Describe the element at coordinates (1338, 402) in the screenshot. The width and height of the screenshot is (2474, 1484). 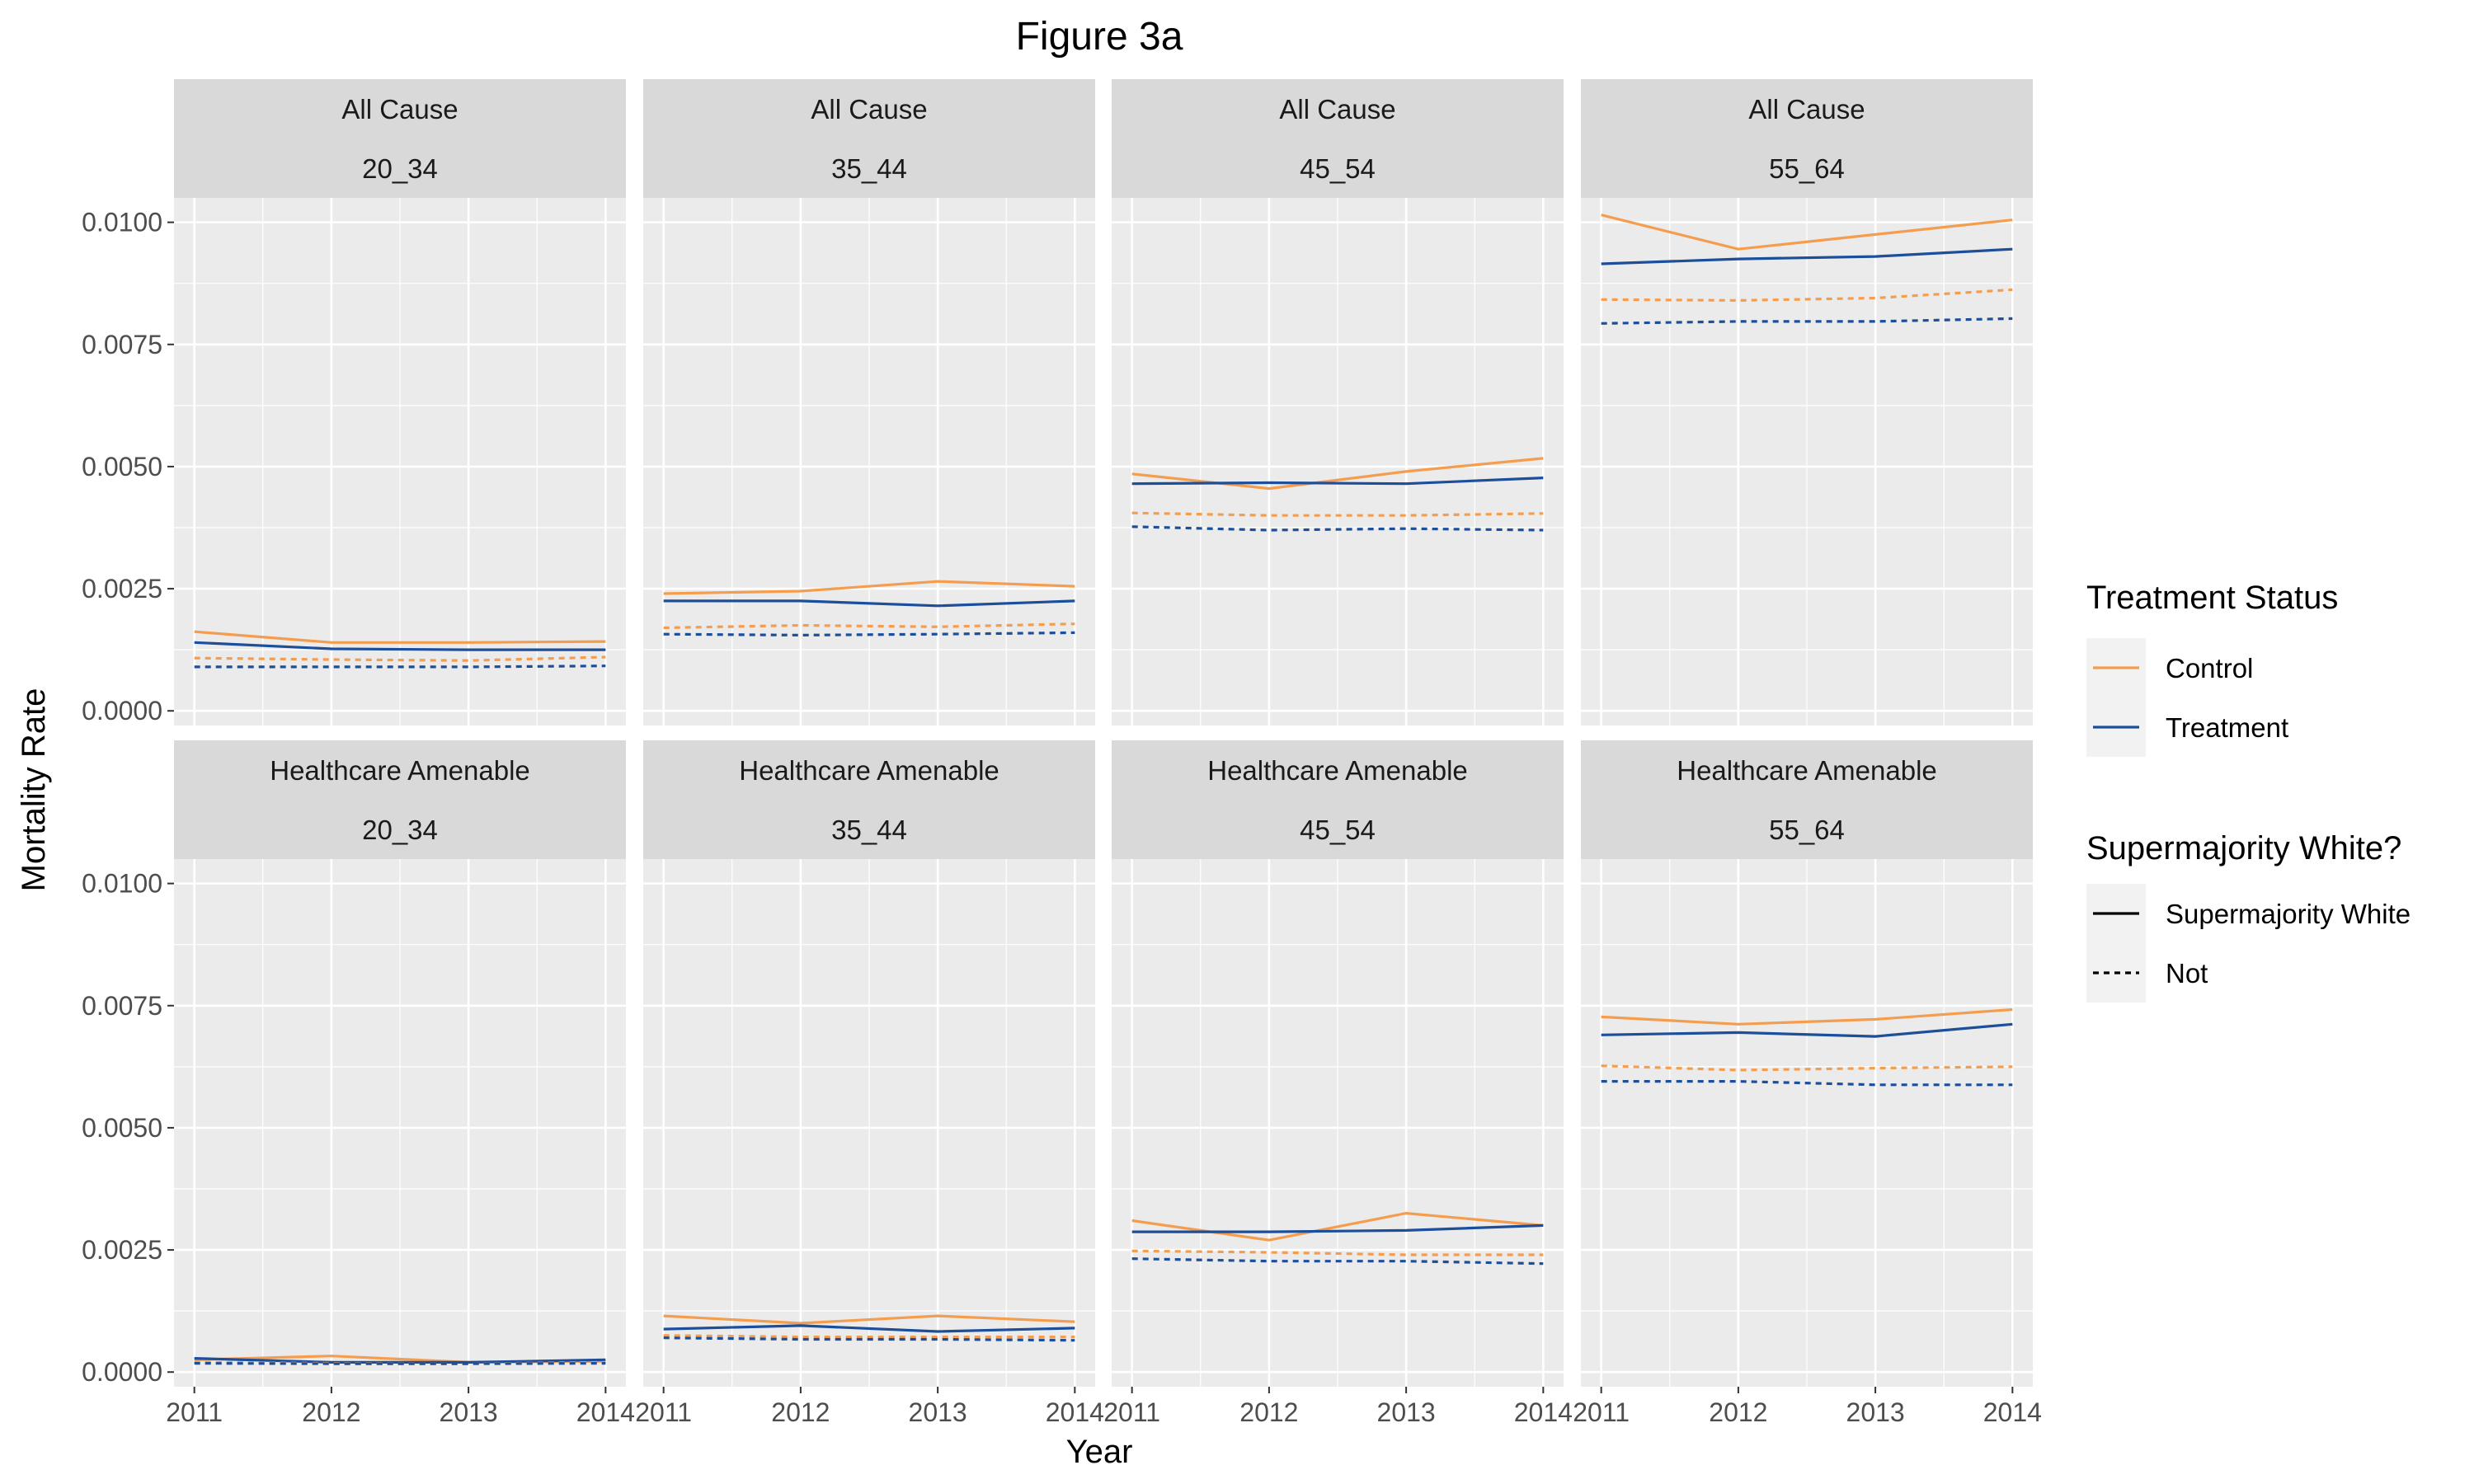
I see `facet-panel: All Cause 45_54` at that location.